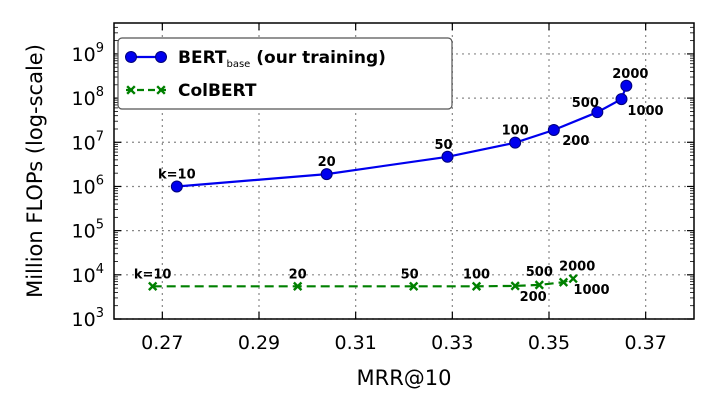 Image resolution: width=722 pixels, height=400 pixels. Describe the element at coordinates (259, 343) in the screenshot. I see `x-tick-label: 0.29` at that location.